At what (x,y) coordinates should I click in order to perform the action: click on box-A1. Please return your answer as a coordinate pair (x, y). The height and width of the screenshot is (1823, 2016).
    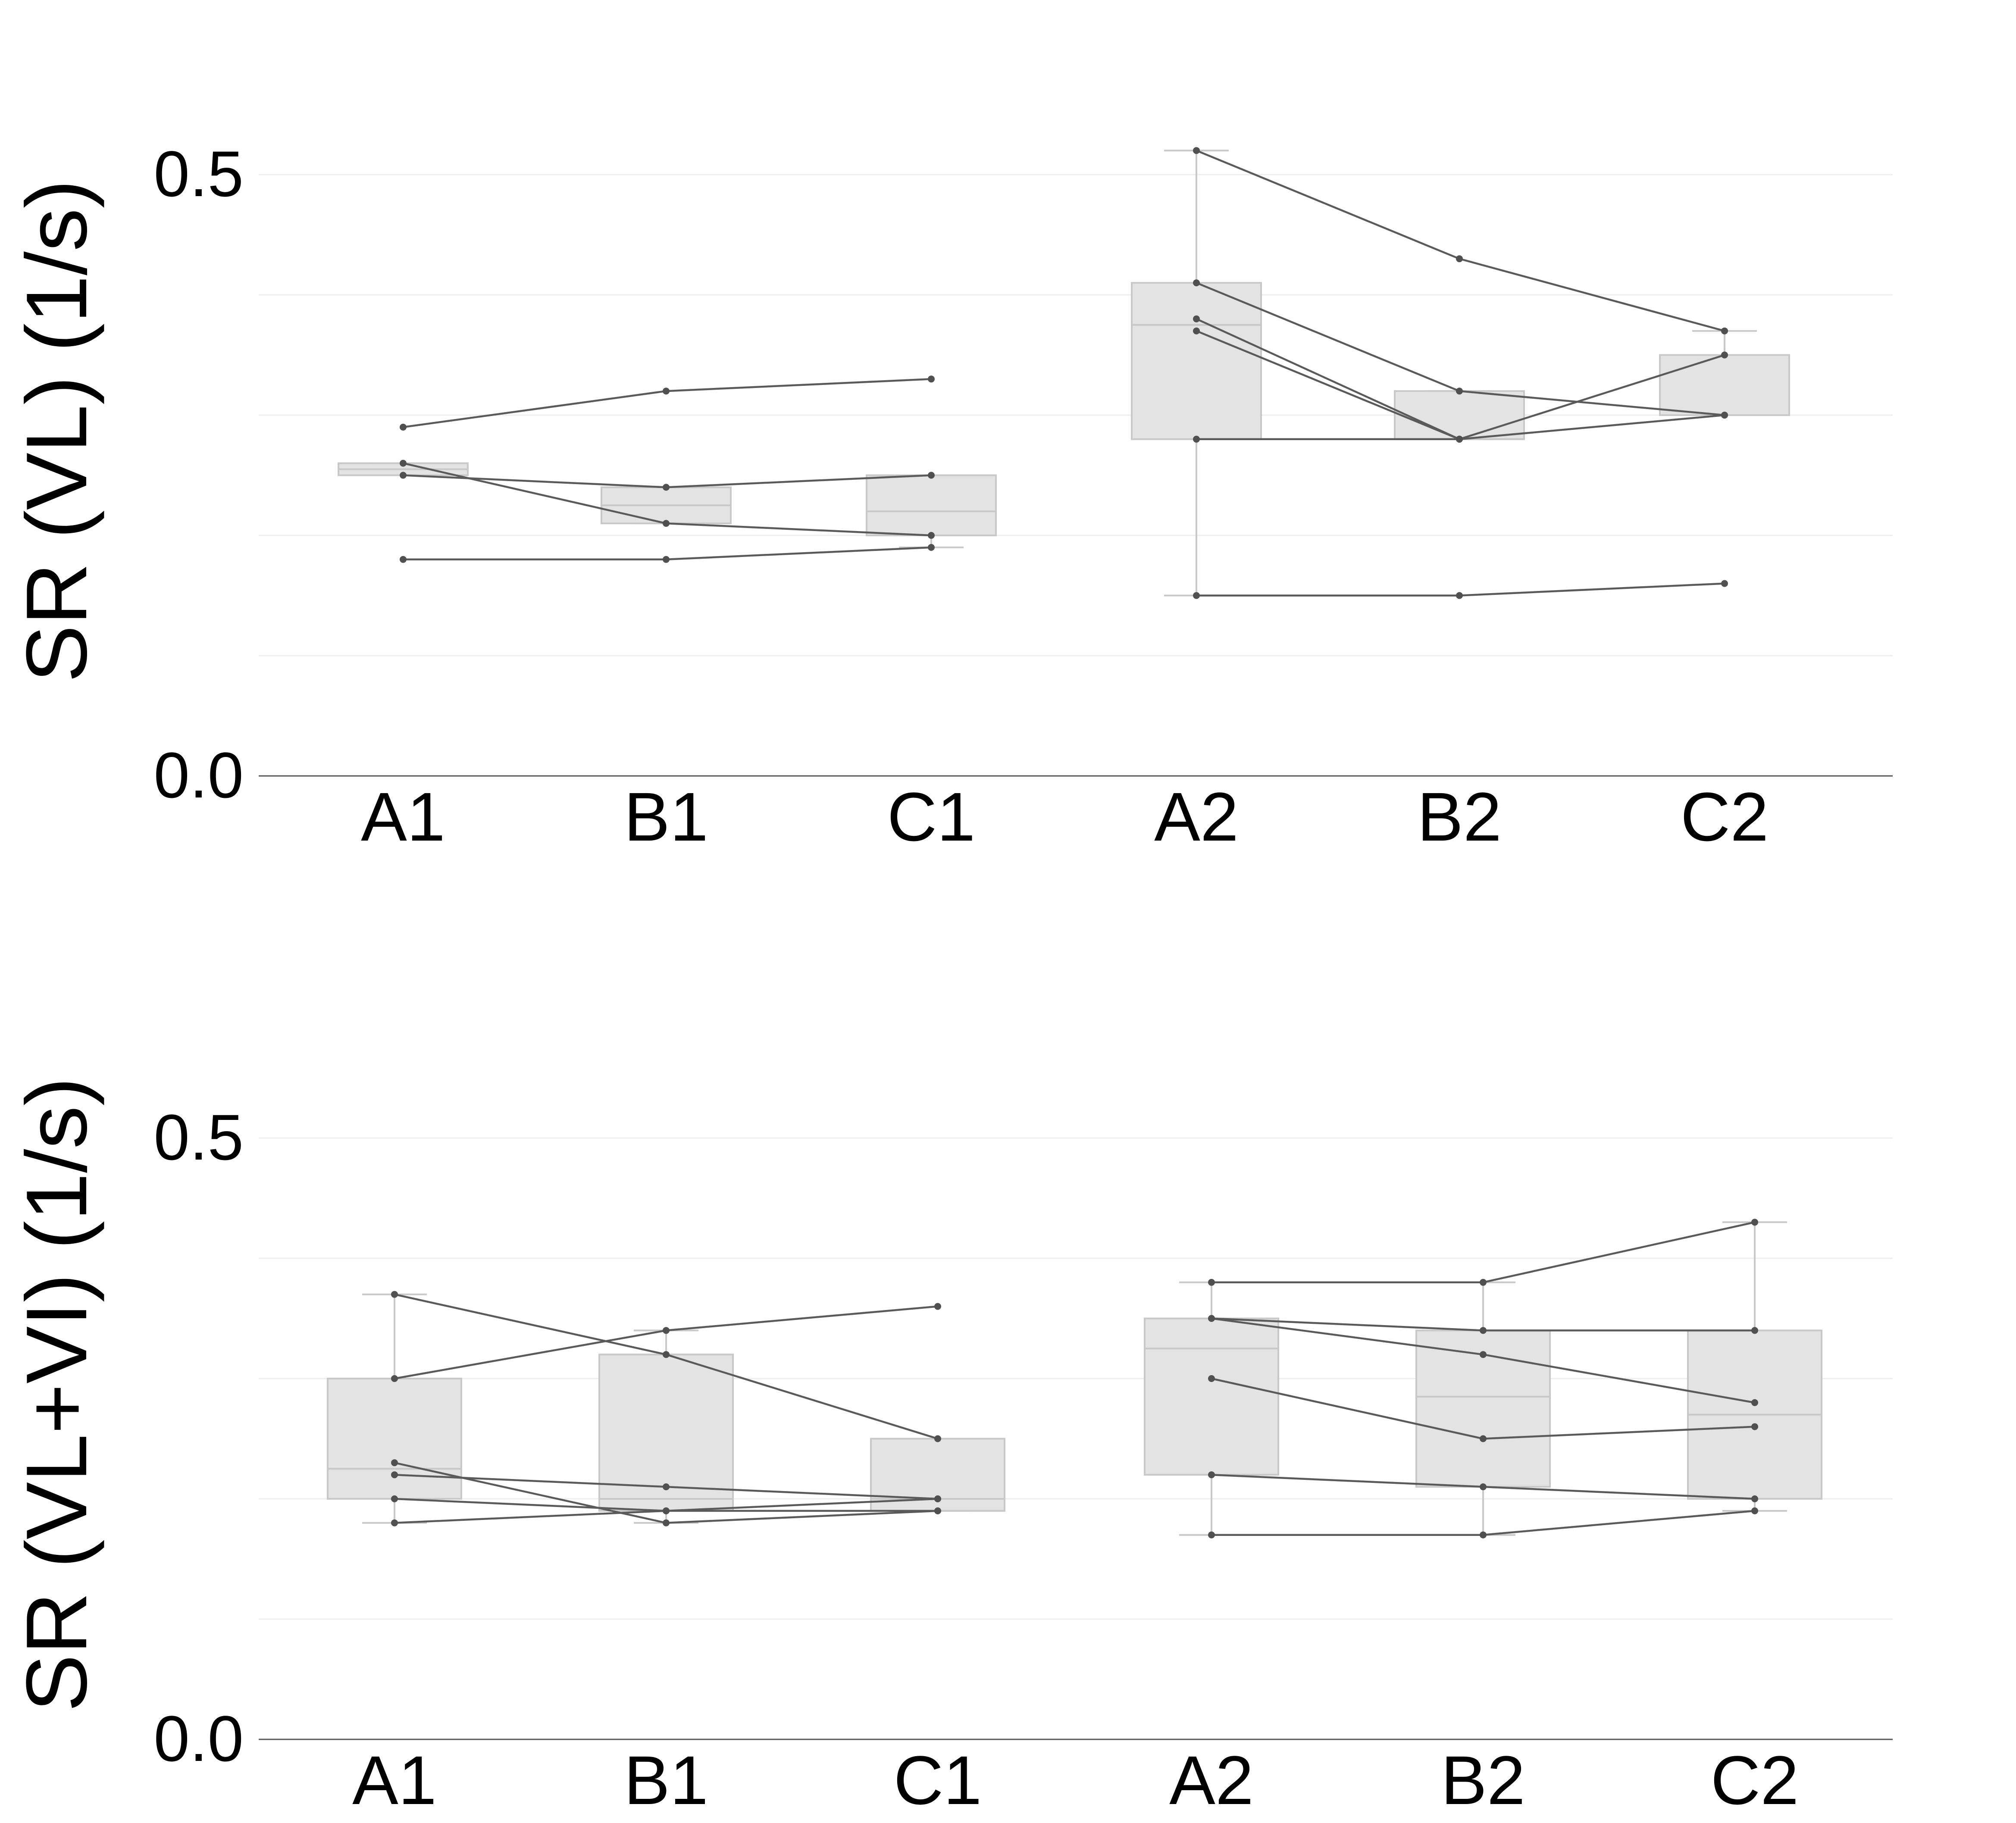
    Looking at the image, I should click on (394, 1408).